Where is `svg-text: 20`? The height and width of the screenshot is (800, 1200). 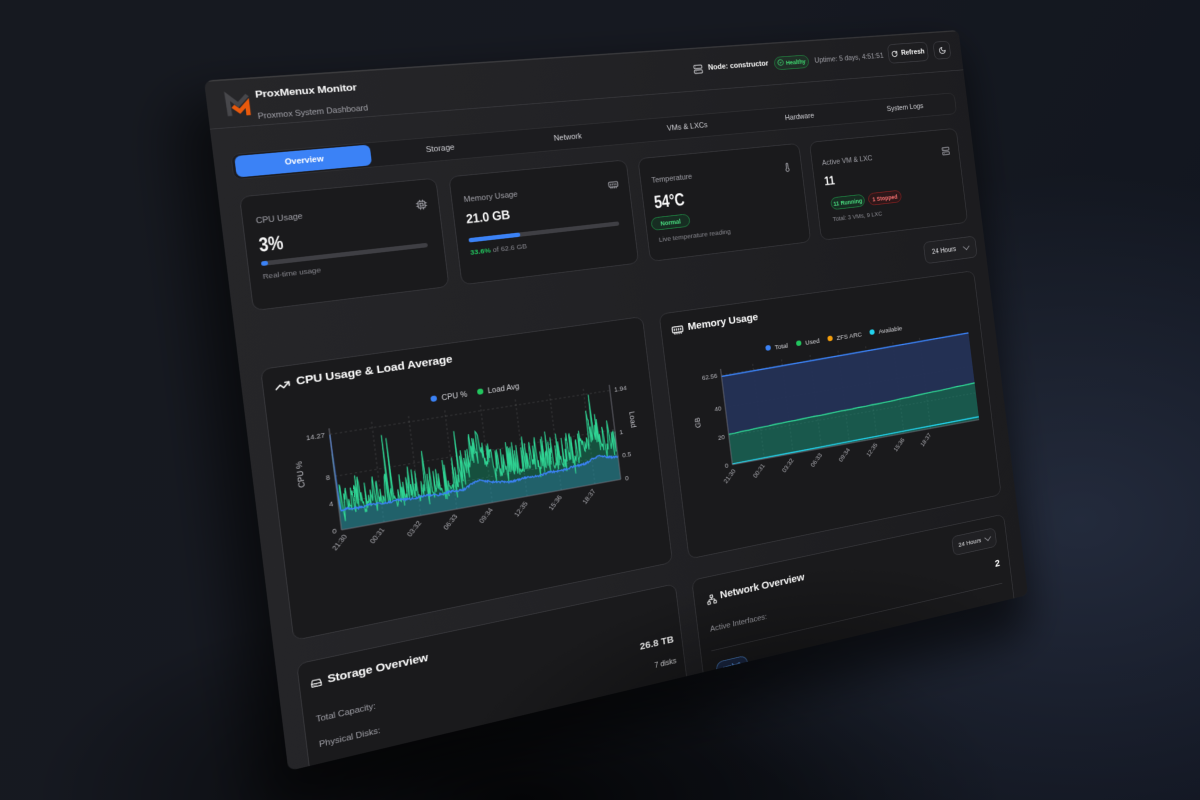 svg-text: 20 is located at coordinates (722, 437).